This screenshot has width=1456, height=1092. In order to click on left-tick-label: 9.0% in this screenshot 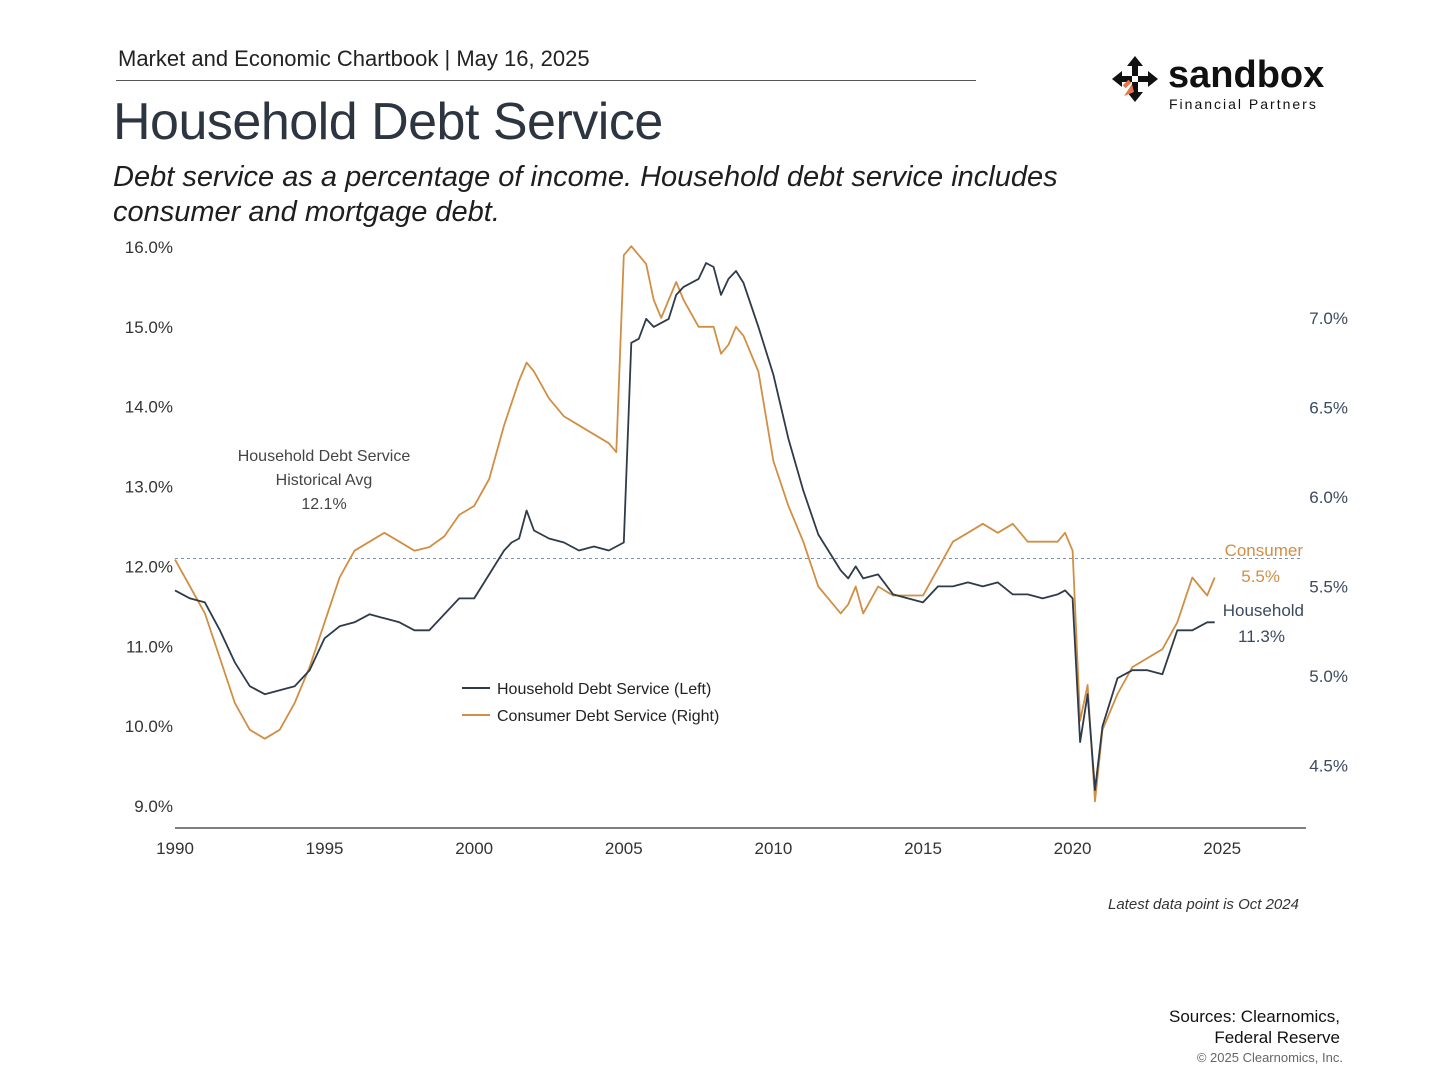, I will do `click(153, 806)`.